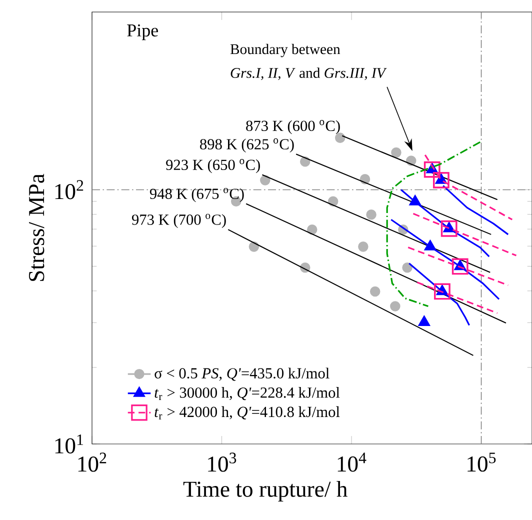  What do you see at coordinates (293, 127) in the screenshot?
I see `series-label: 873 K (600 $^{o}$C)` at bounding box center [293, 127].